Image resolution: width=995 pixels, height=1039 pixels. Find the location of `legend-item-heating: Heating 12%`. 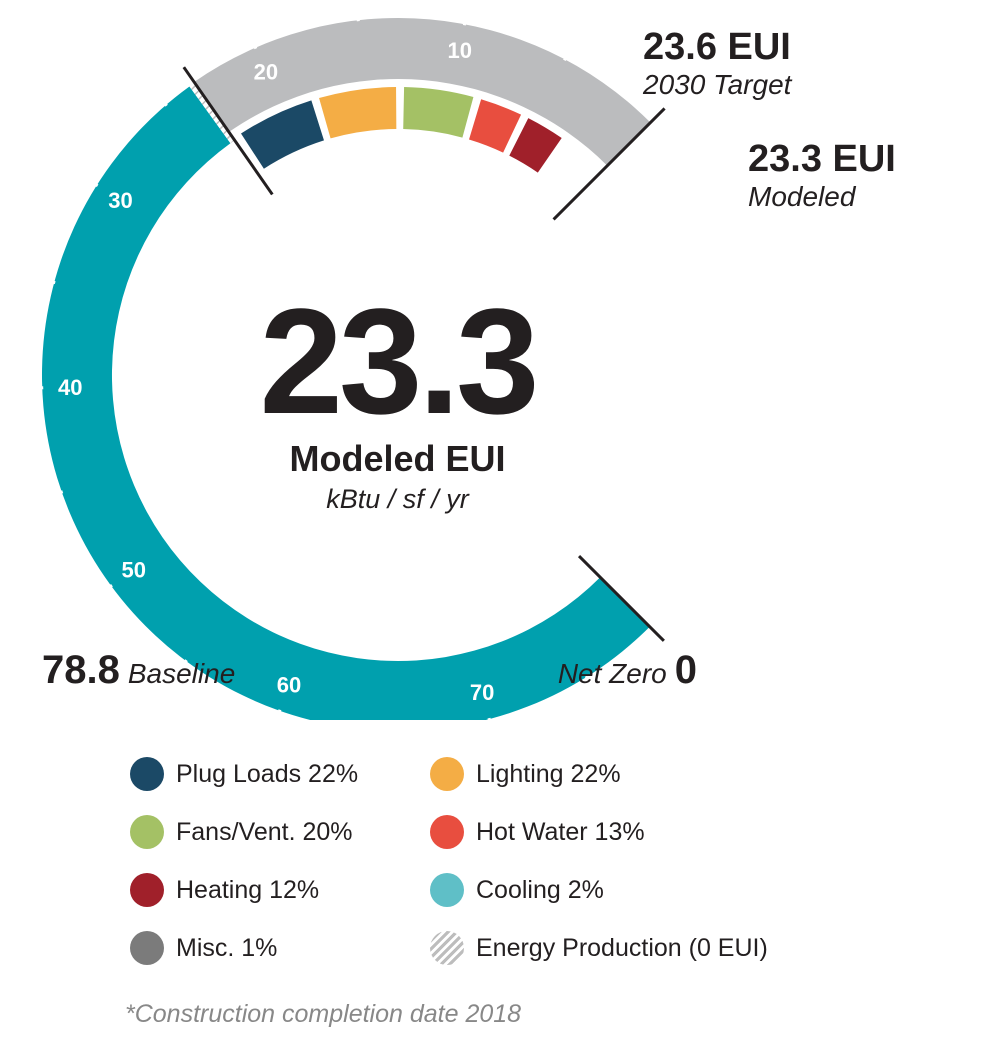

legend-item-heating: Heating 12% is located at coordinates (224, 890).